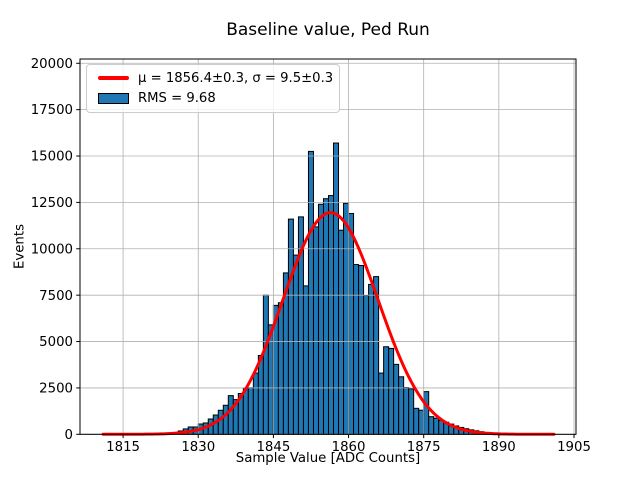 The height and width of the screenshot is (480, 640). I want to click on y-tick-label: 20000, so click(52, 64).